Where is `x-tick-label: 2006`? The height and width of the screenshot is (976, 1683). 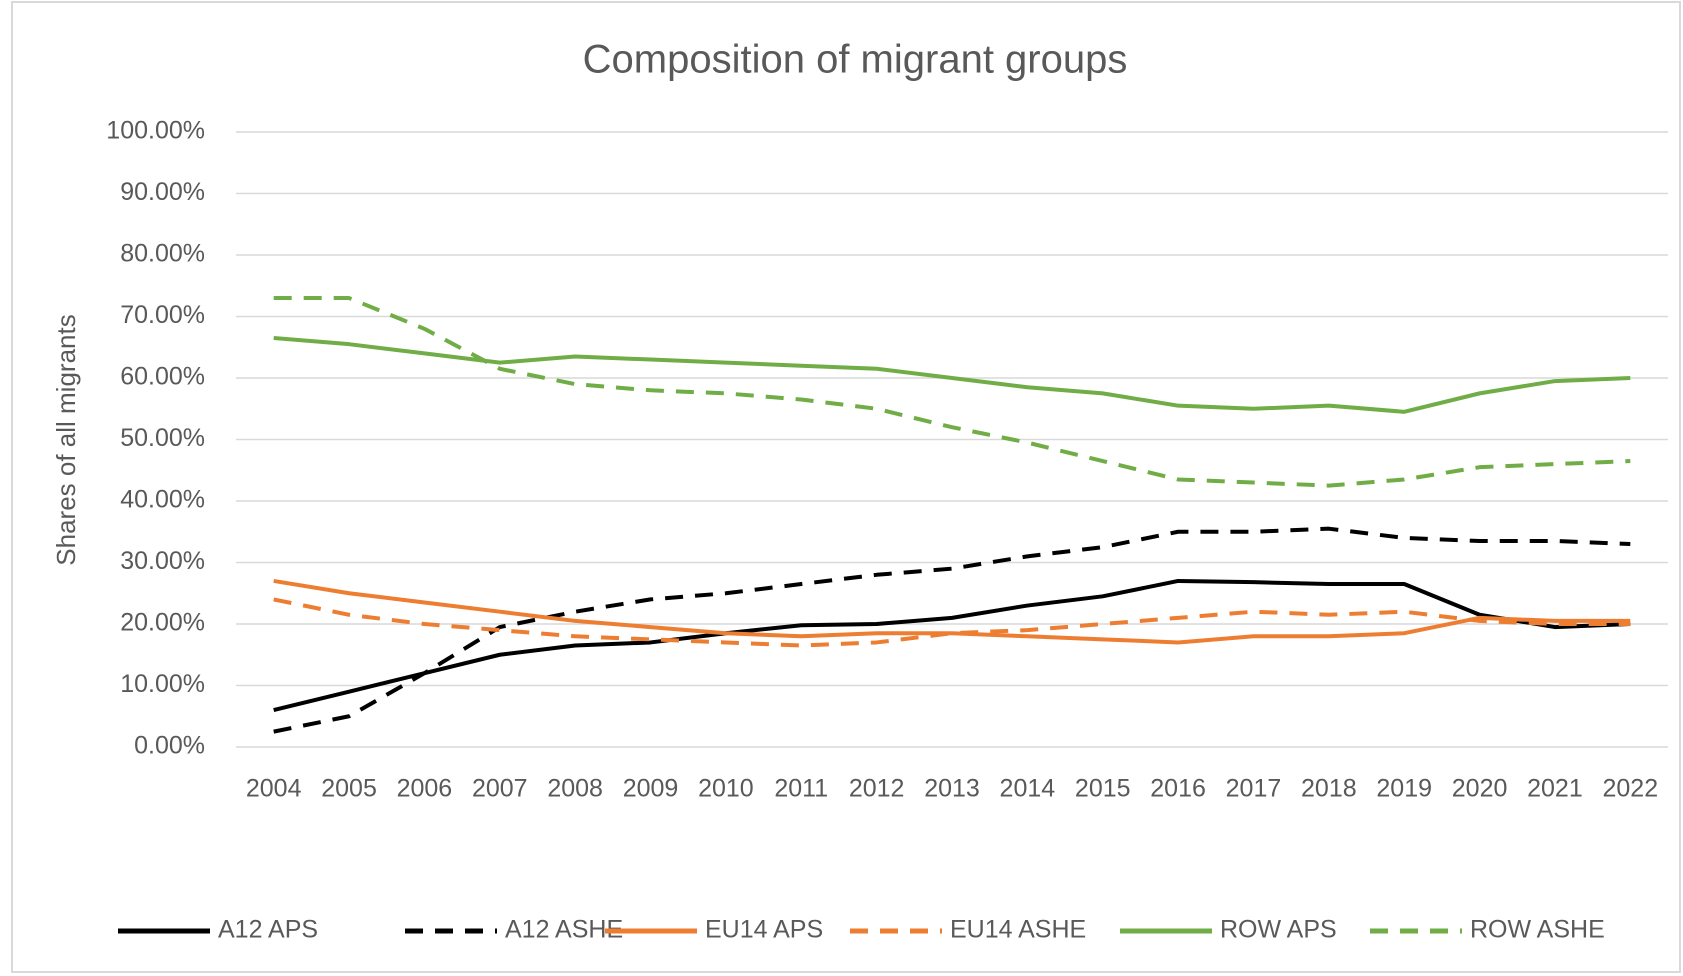
x-tick-label: 2006 is located at coordinates (425, 789).